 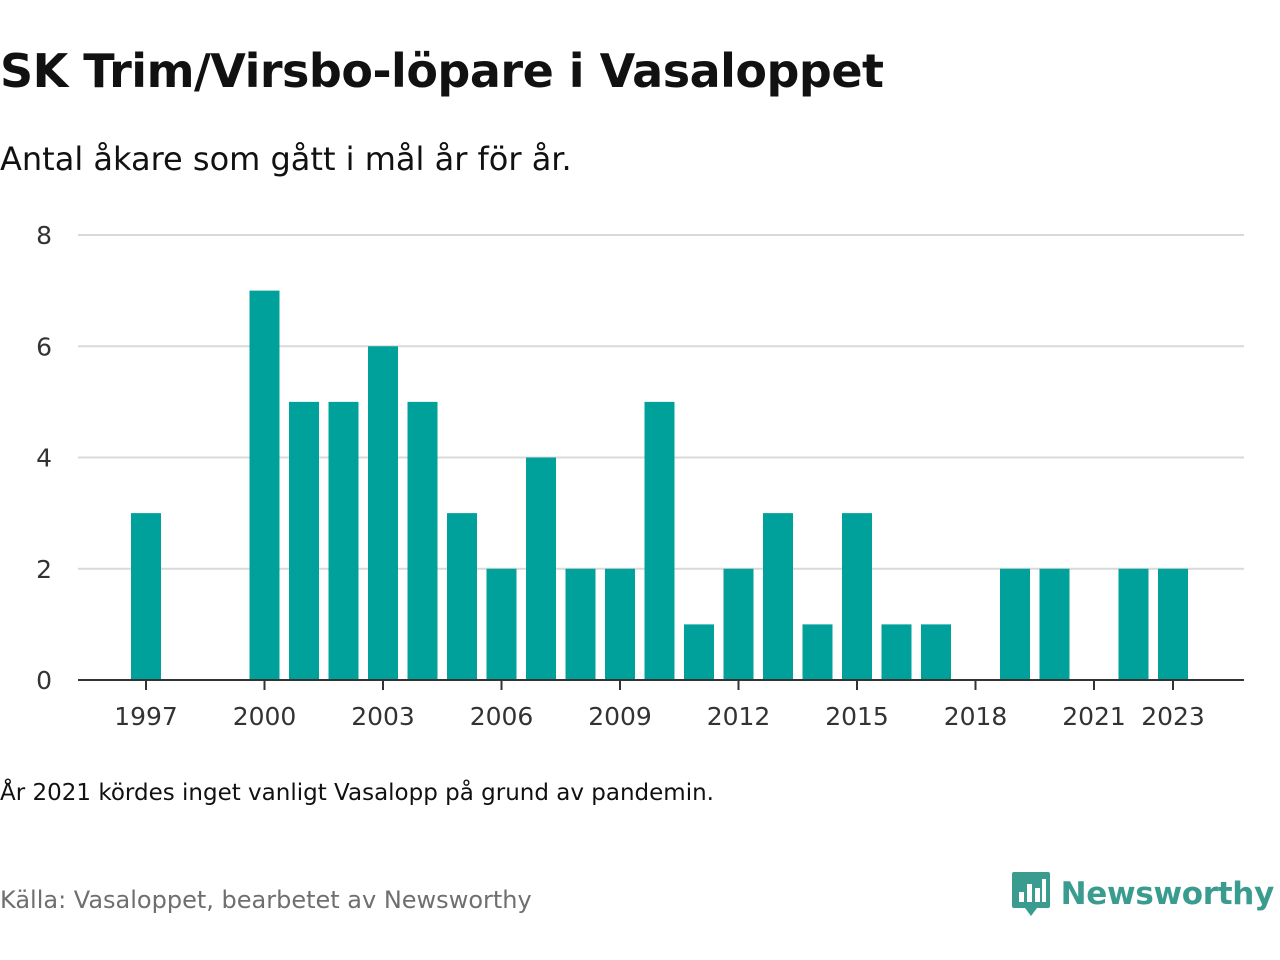 I want to click on bar-2020, so click(x=1054, y=624).